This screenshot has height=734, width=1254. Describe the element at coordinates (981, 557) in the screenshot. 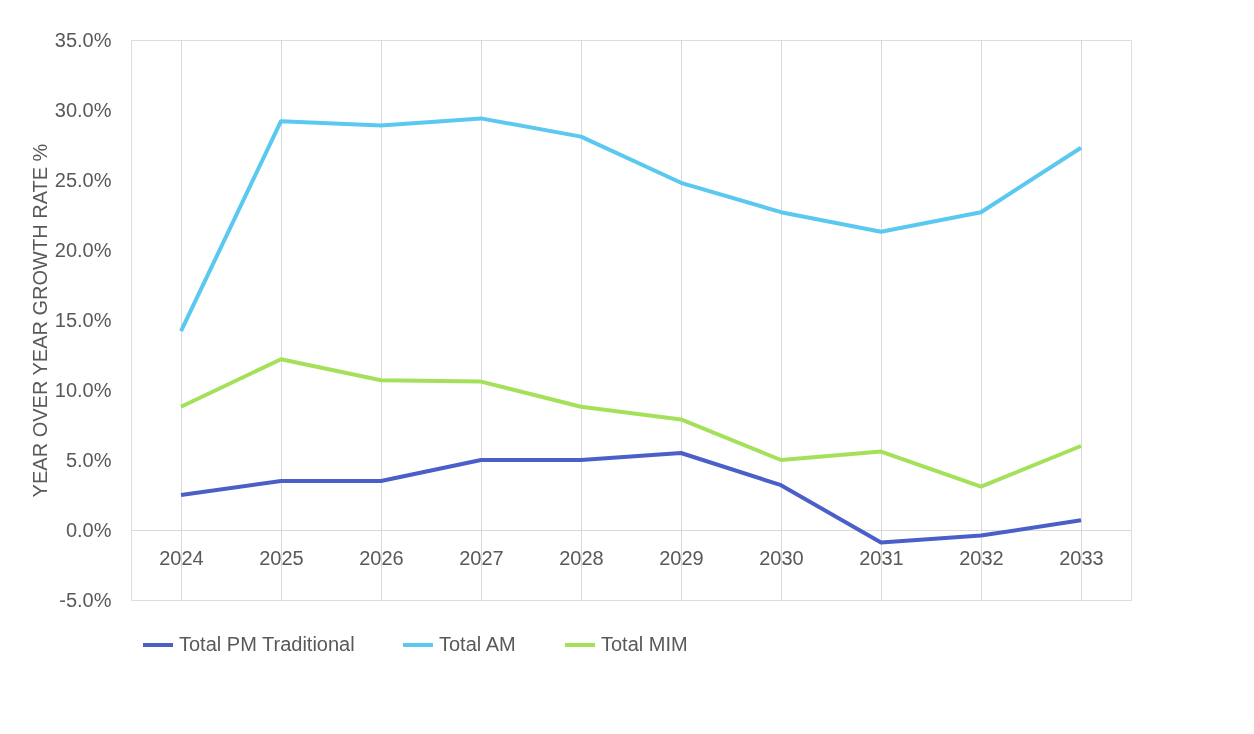

I see `x-tick-label: 2032` at that location.